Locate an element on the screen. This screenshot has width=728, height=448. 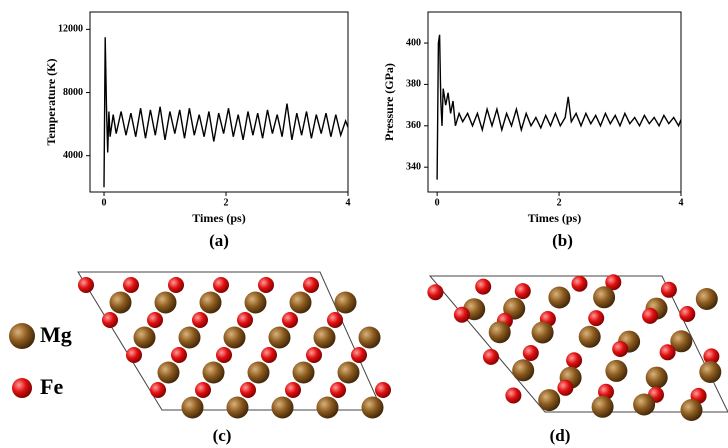
y-axis-label: Temperature (K) is located at coordinates (51, 102).